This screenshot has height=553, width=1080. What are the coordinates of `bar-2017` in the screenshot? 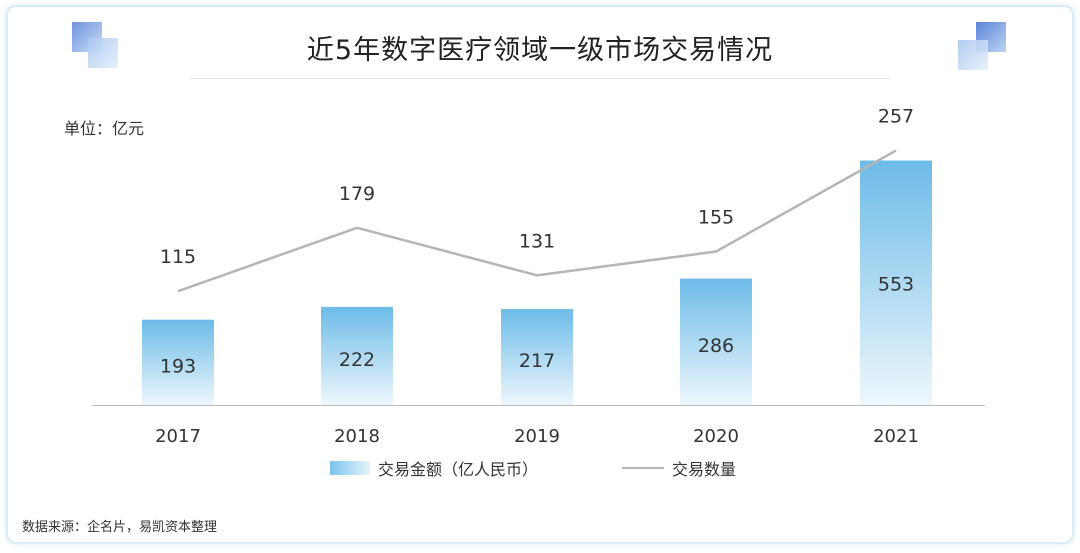 It's located at (178, 362).